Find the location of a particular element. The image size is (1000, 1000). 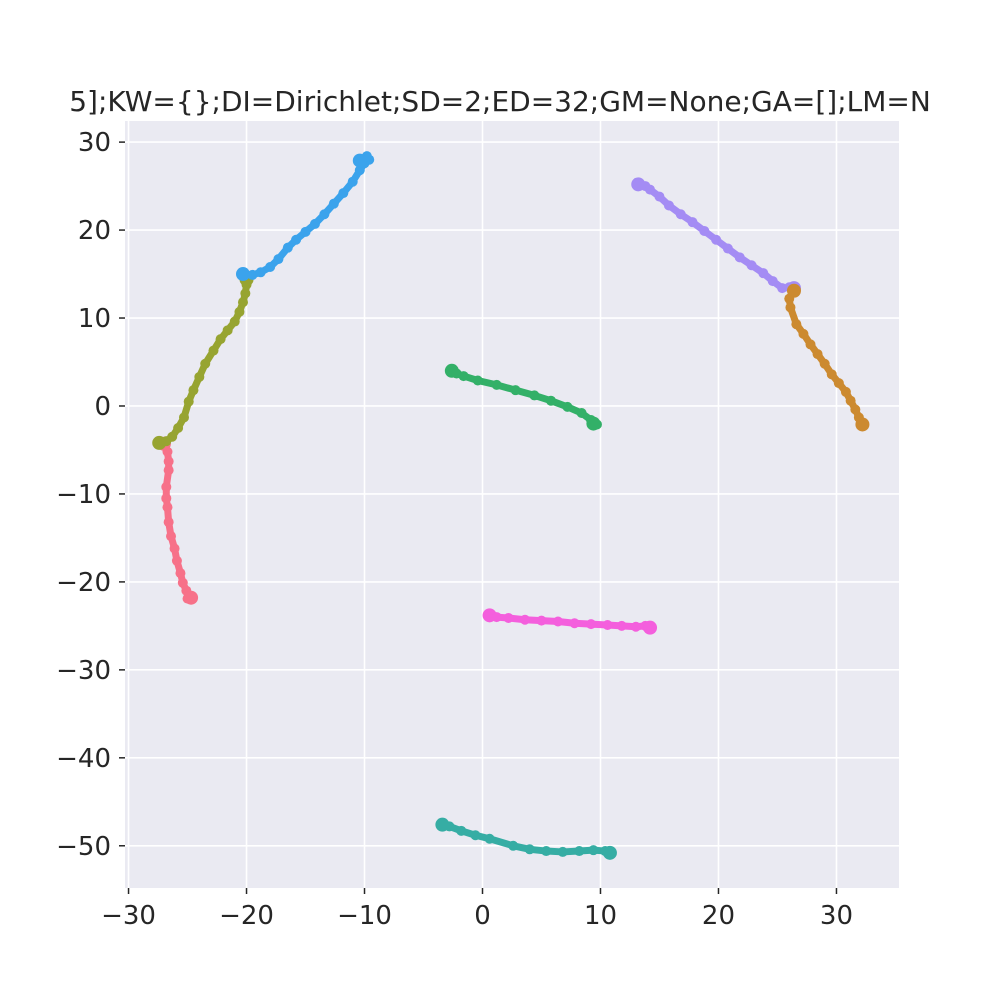

y-axis-ticks: 30 20 10 0 −10 −20 −30 −40 −50 is located at coordinates (90, 495).